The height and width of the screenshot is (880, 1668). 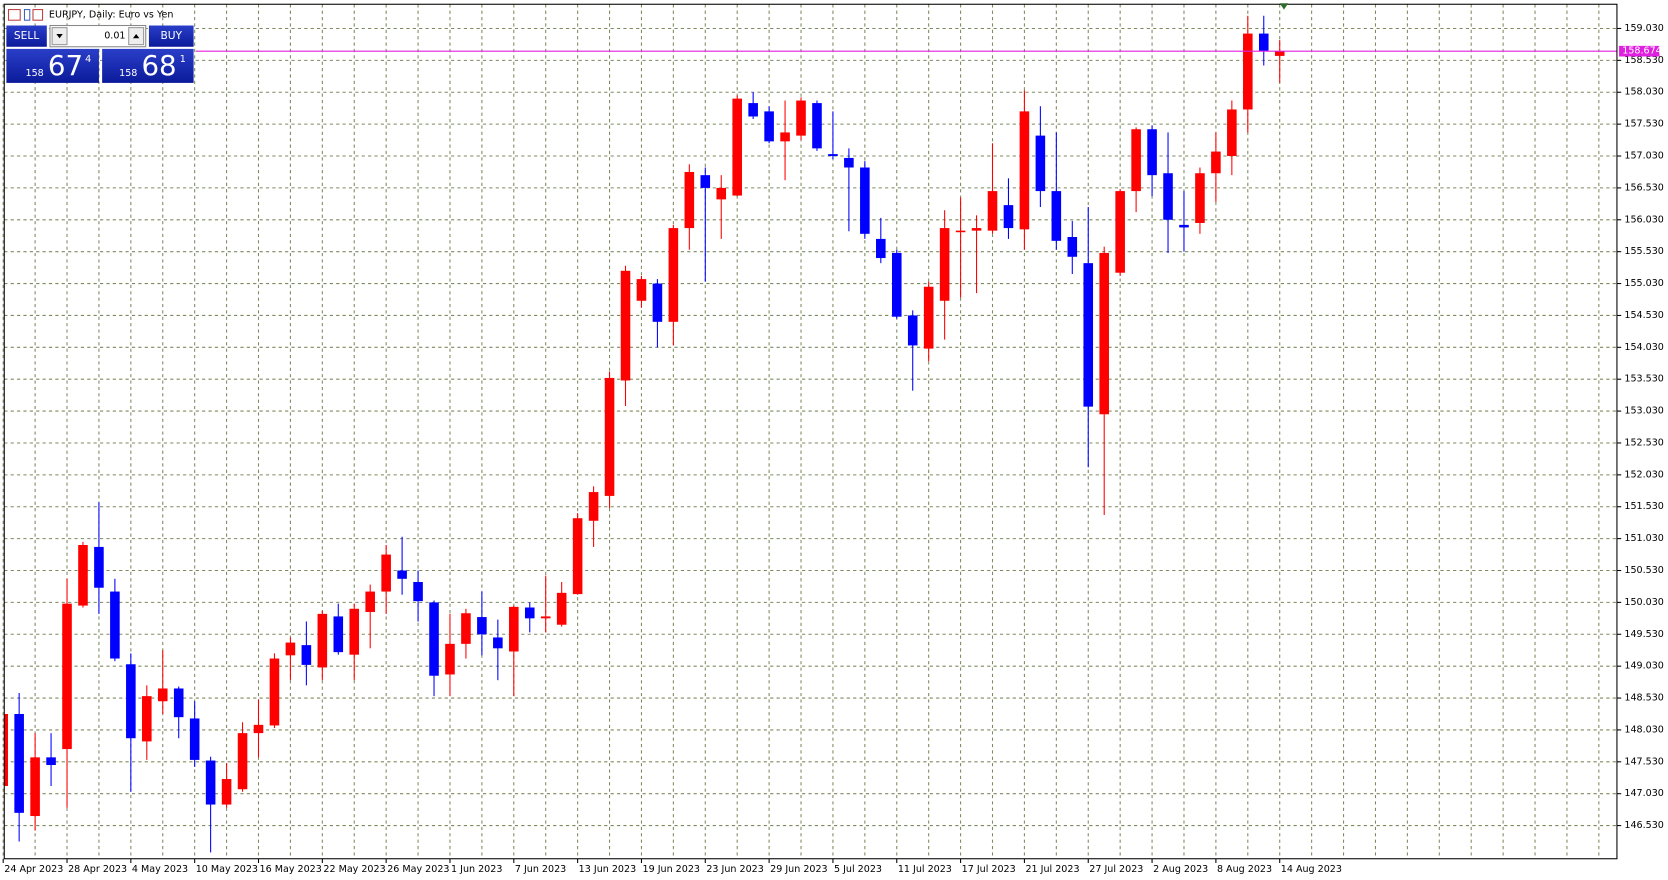 I want to click on x-tick-label: 23 Jun 2023, so click(x=734, y=869).